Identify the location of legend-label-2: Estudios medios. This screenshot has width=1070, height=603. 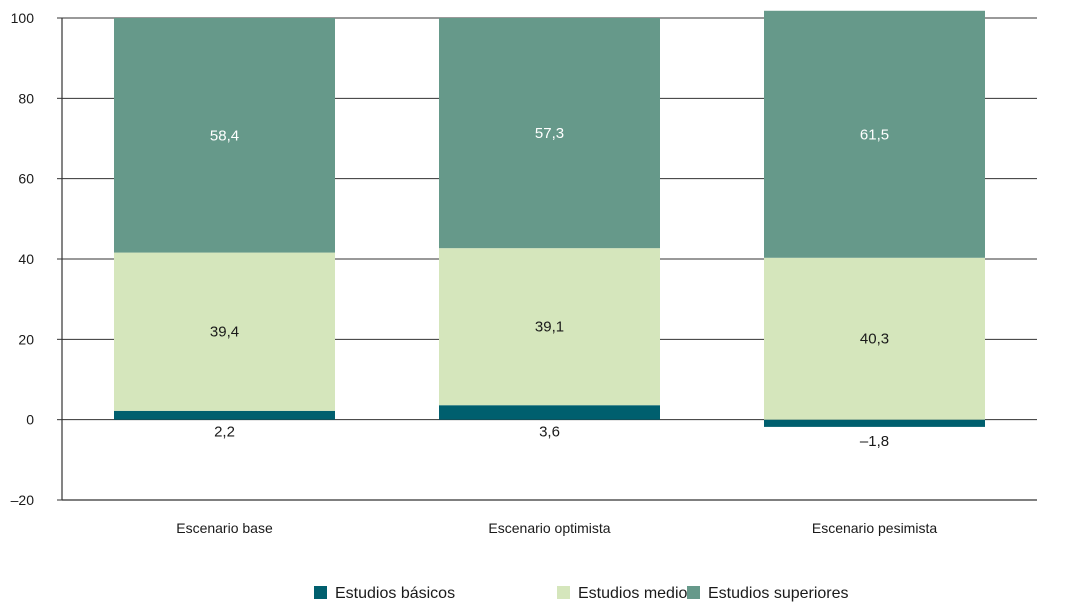
(636, 593).